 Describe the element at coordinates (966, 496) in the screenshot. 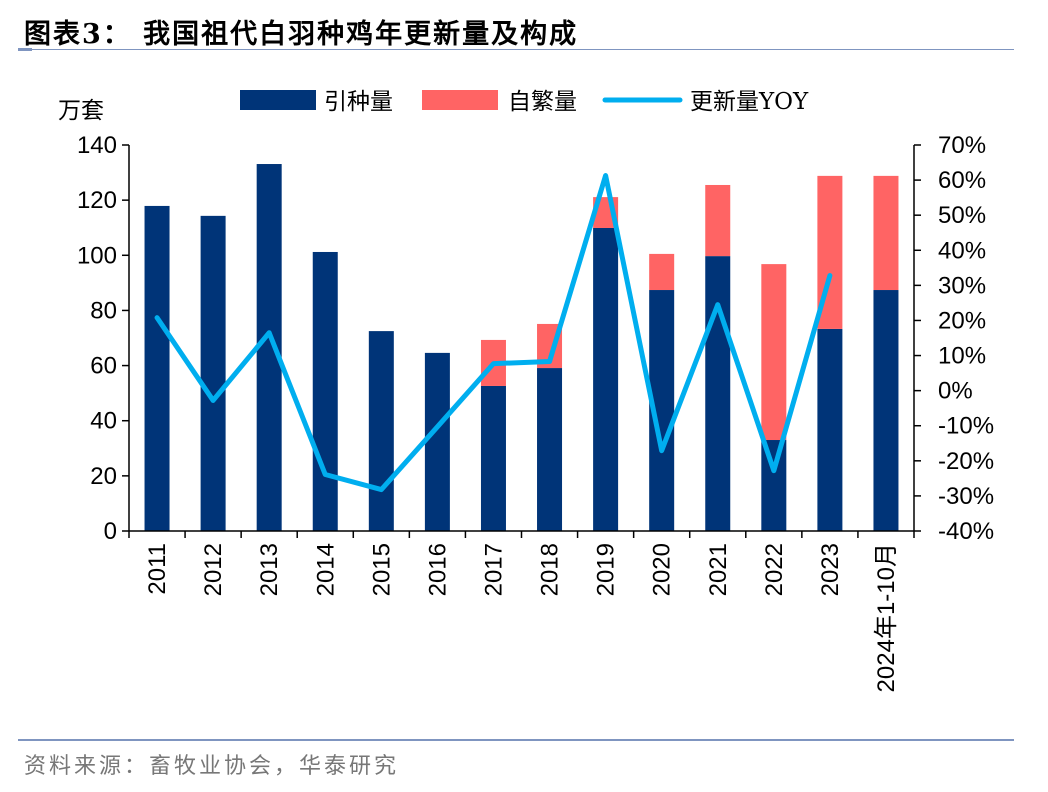

I see `right-tick-label: -30%` at that location.